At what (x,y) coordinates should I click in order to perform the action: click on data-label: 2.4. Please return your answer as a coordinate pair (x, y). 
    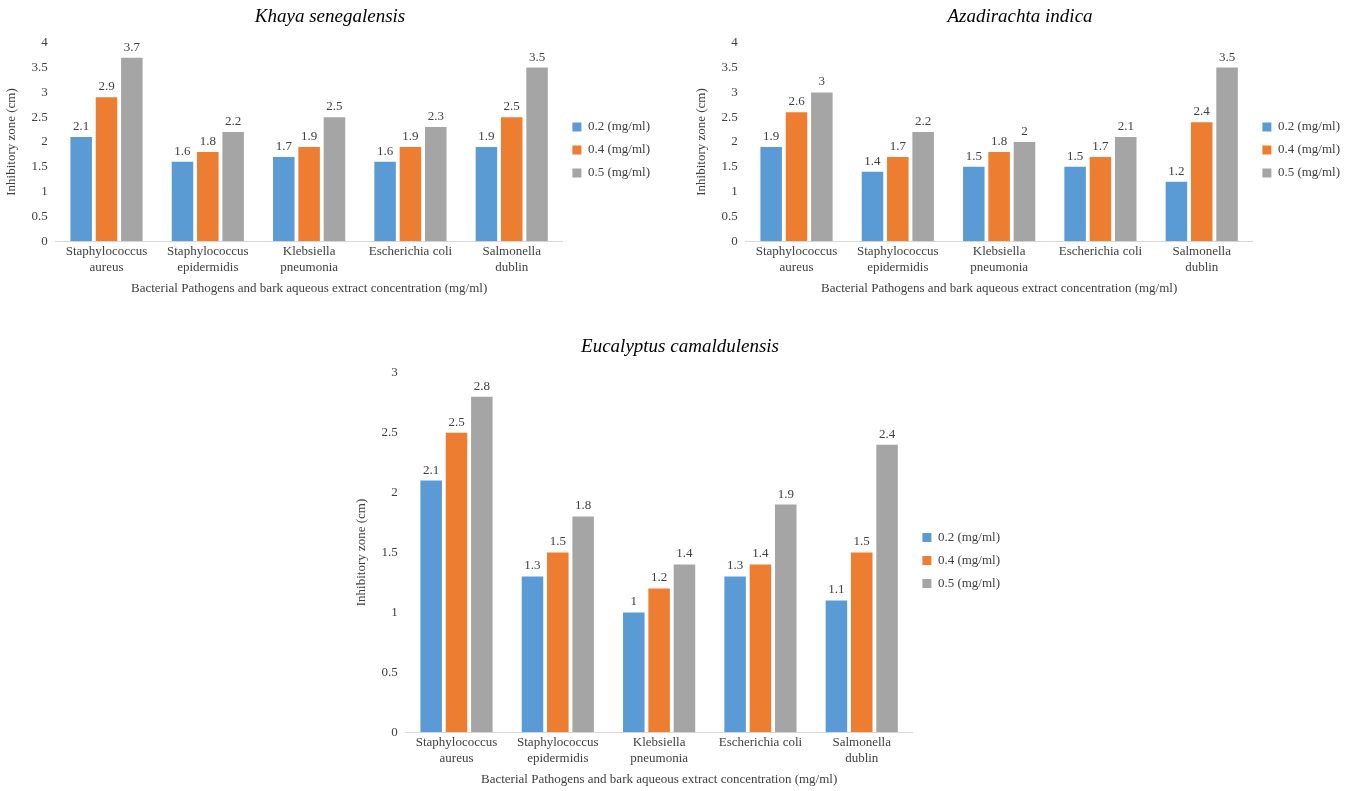
    Looking at the image, I should click on (887, 433).